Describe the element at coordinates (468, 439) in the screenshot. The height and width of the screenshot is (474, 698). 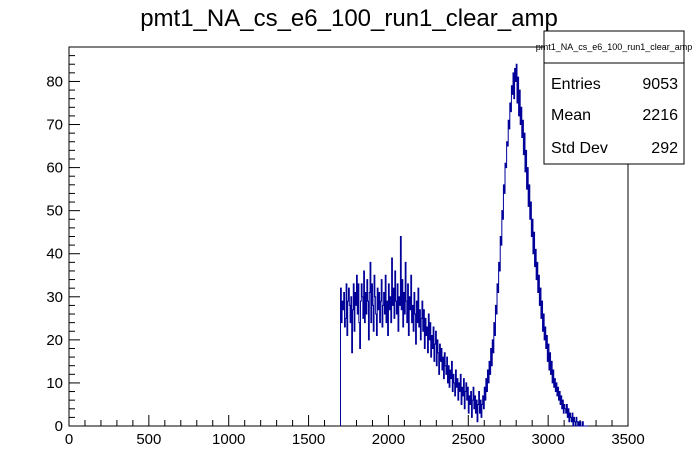
I see `x-tick-label: 2500` at that location.